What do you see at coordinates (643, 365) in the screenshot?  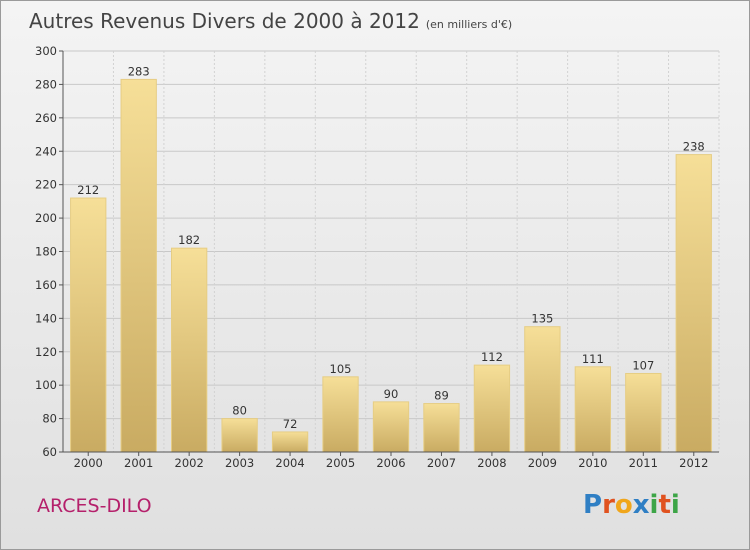 I see `data-label: 107` at bounding box center [643, 365].